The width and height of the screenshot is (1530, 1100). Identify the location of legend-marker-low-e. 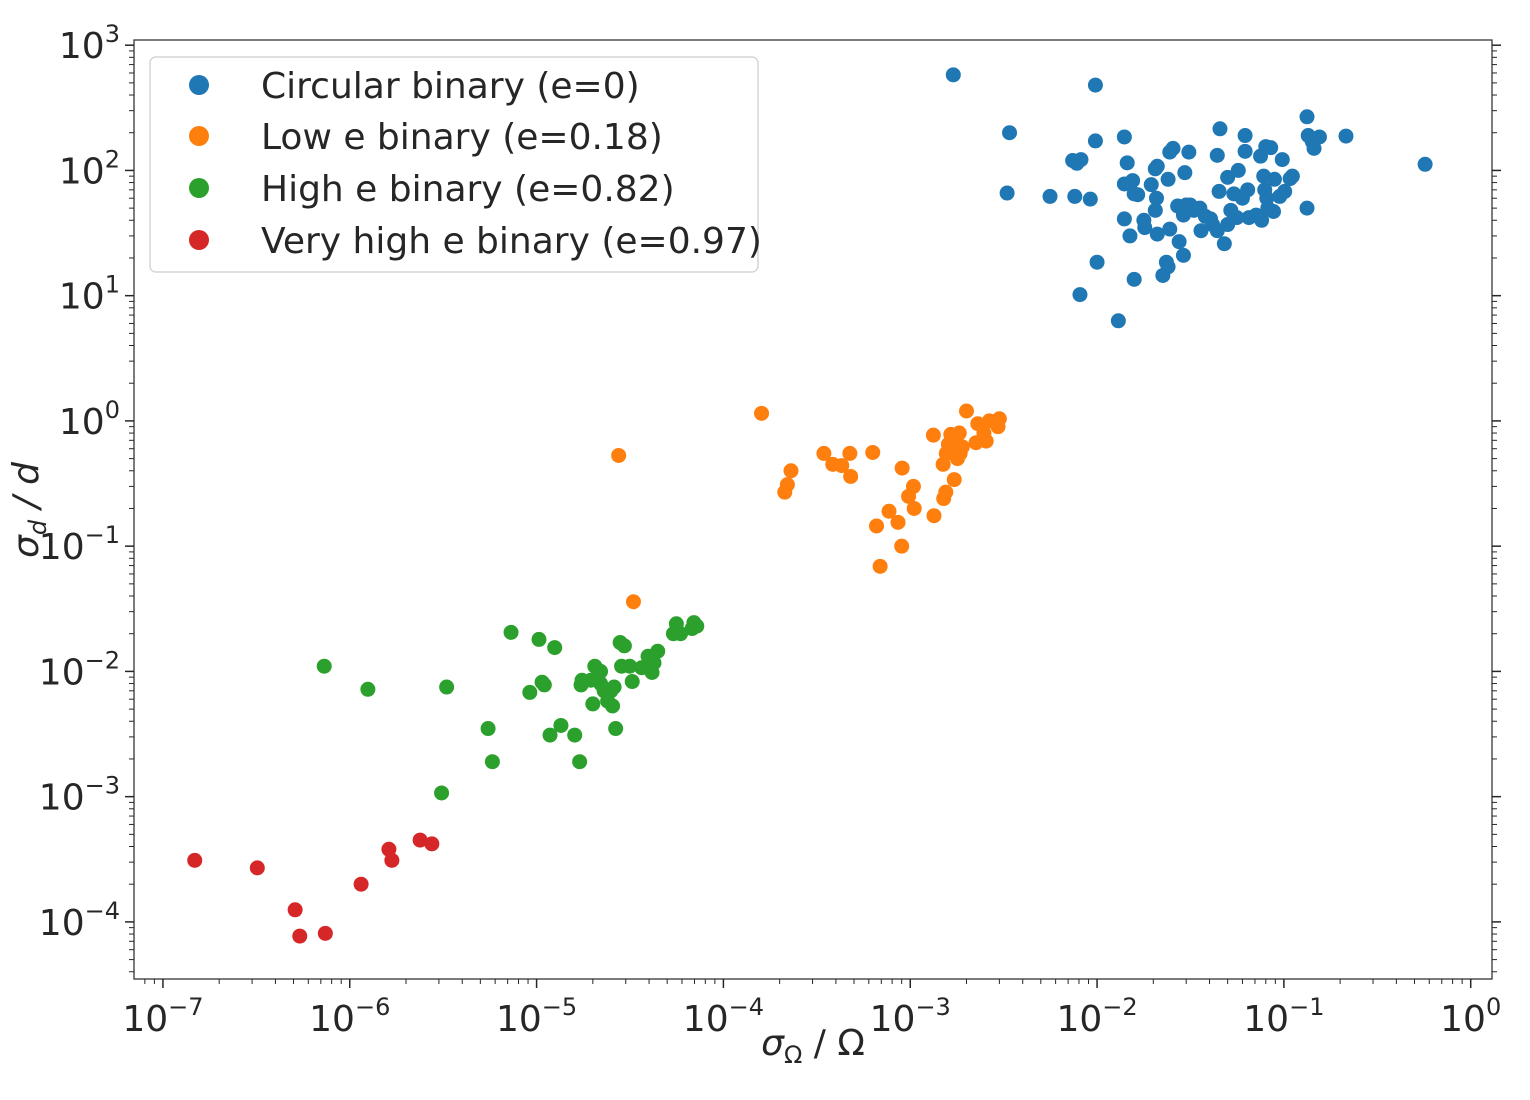
(199, 136).